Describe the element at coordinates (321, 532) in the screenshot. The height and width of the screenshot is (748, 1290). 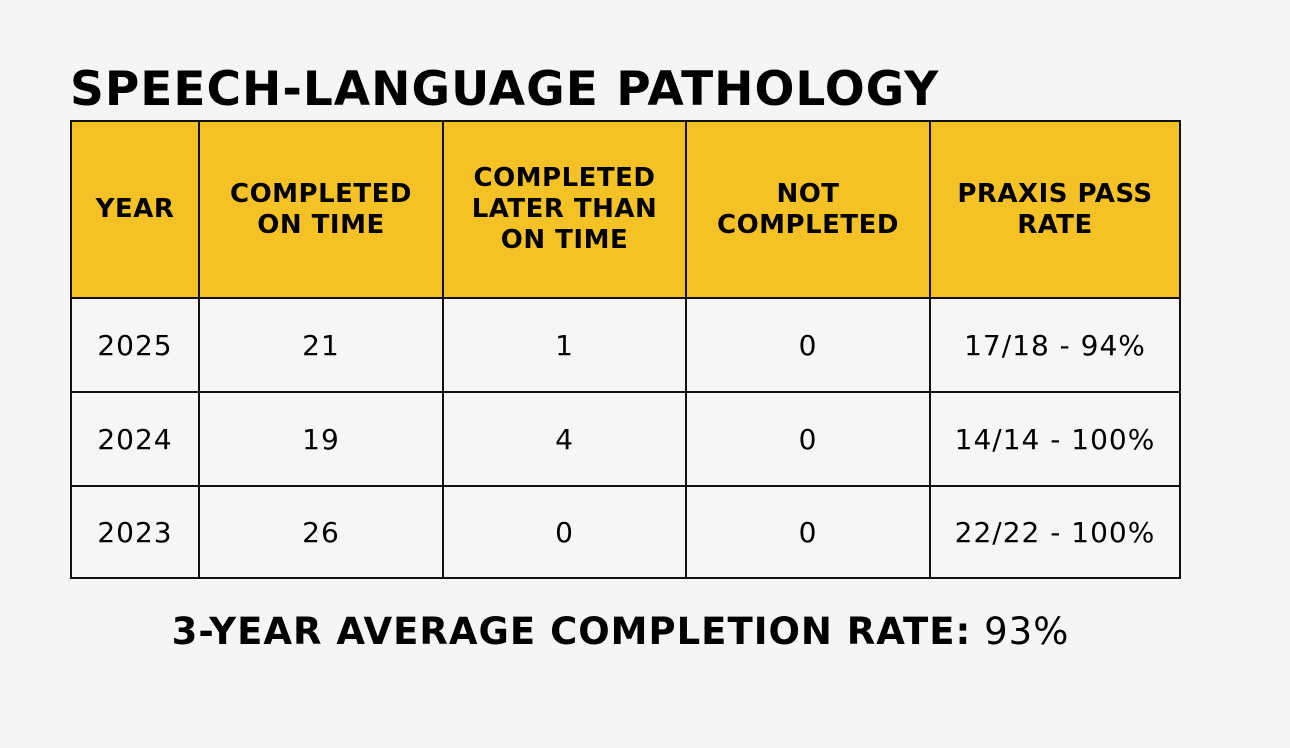
I see `cell-completed-on-time: 26` at that location.